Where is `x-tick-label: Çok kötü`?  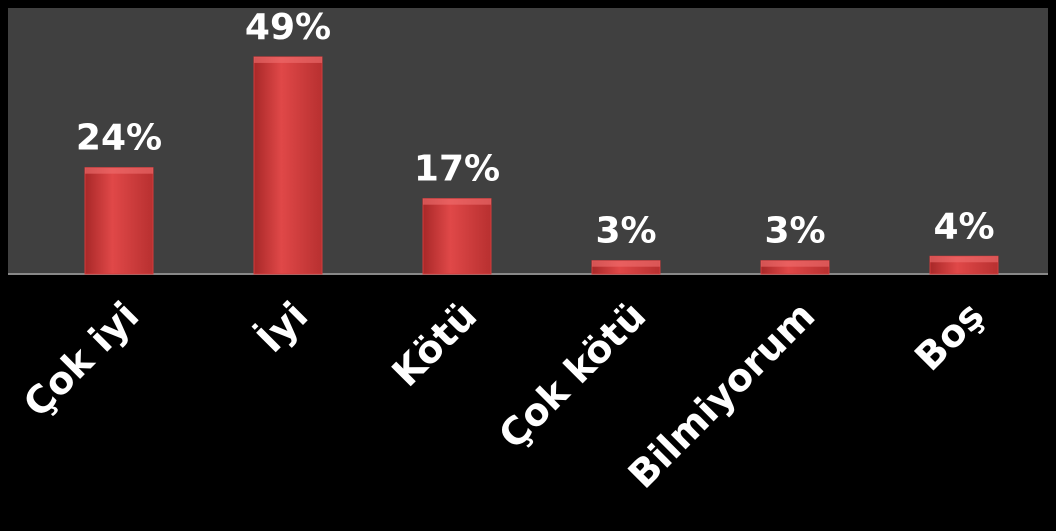
x-tick-label: Çok kötü is located at coordinates (572, 375).